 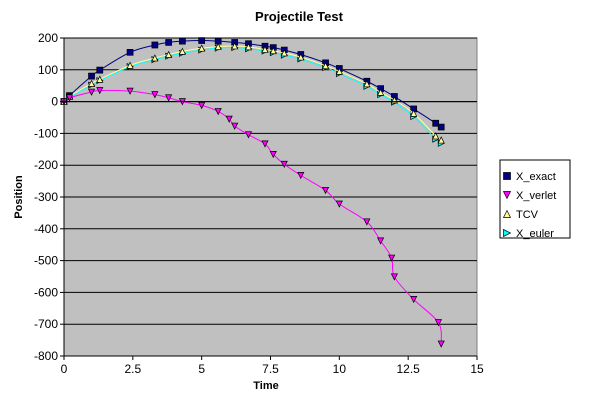 What do you see at coordinates (48, 70) in the screenshot?
I see `y-tick-label: 100` at bounding box center [48, 70].